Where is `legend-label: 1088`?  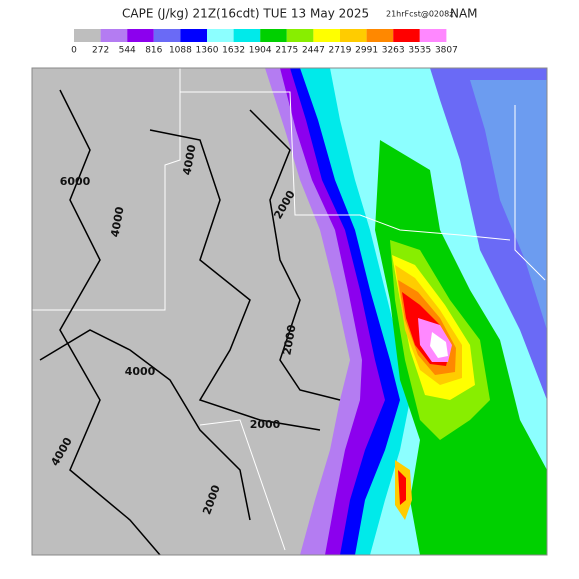
legend-label: 1088 is located at coordinates (180, 51).